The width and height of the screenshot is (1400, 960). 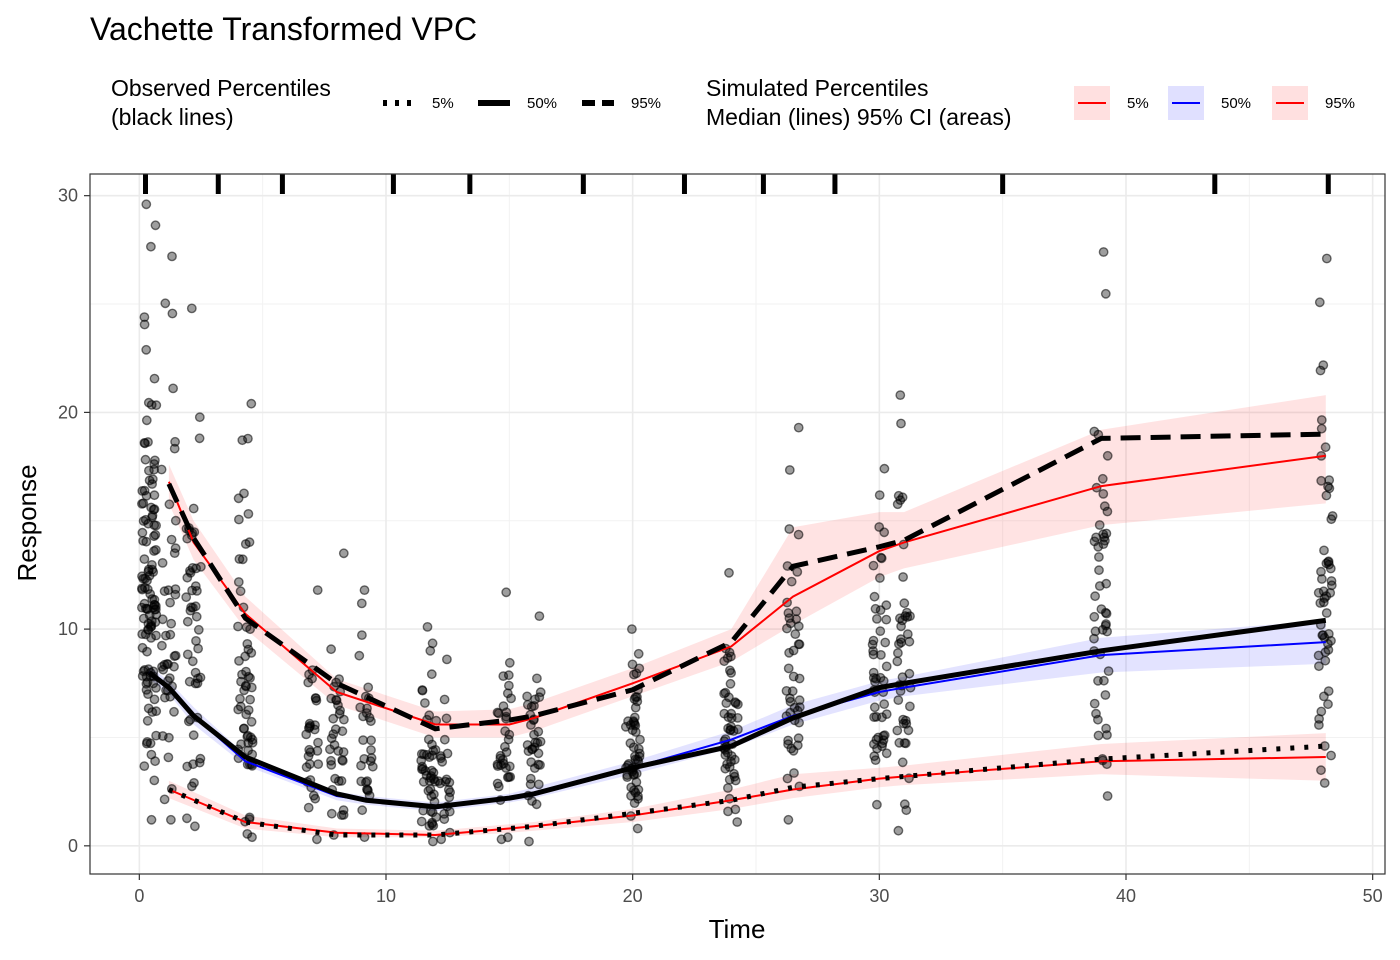 What do you see at coordinates (633, 896) in the screenshot?
I see `x-axis-tick-label: 20` at bounding box center [633, 896].